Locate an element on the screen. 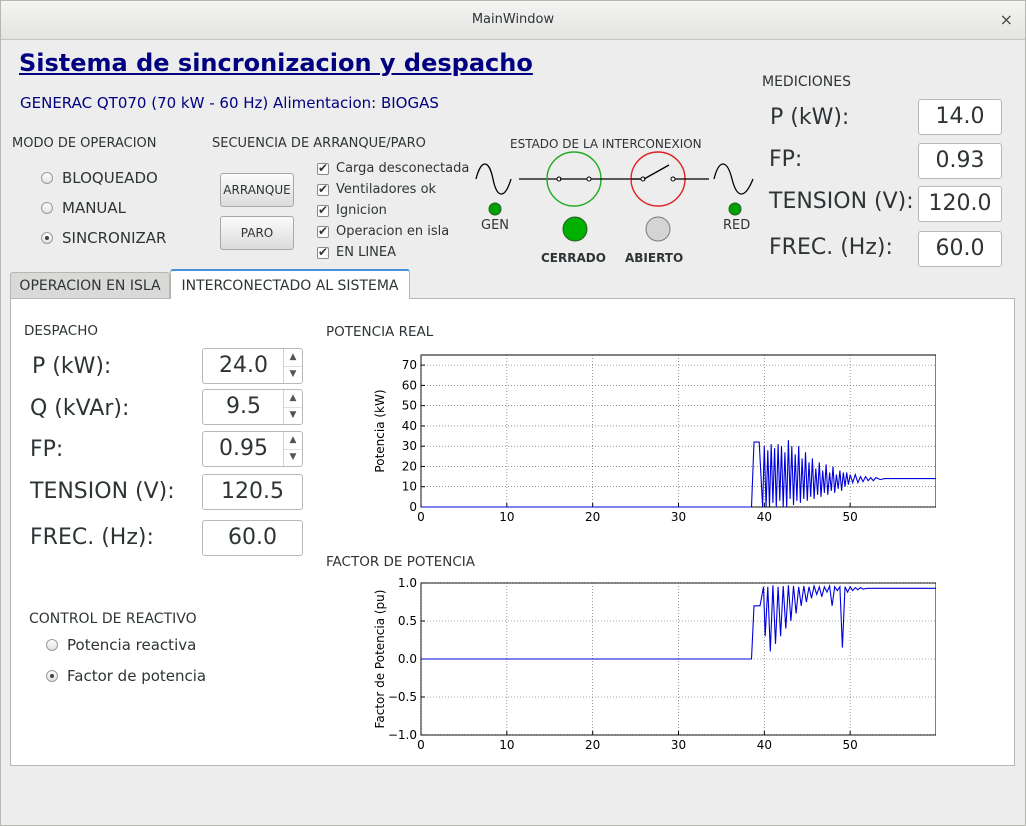 This screenshot has height=826, width=1026. desp-frec-input: 60.0 is located at coordinates (252, 538).